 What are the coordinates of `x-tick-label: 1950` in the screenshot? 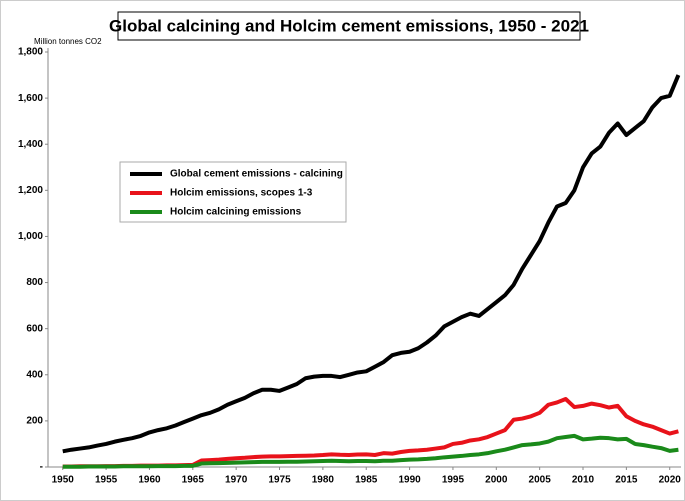 It's located at (63, 480).